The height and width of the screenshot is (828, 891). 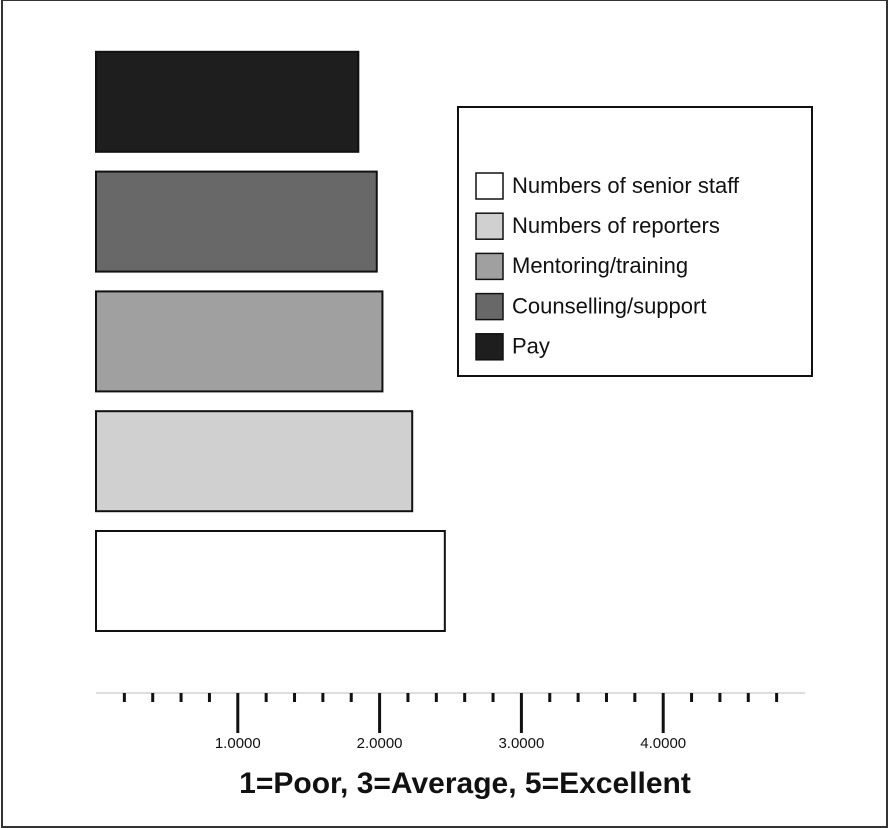 What do you see at coordinates (380, 743) in the screenshot?
I see `x-tick-label: 2.0000` at bounding box center [380, 743].